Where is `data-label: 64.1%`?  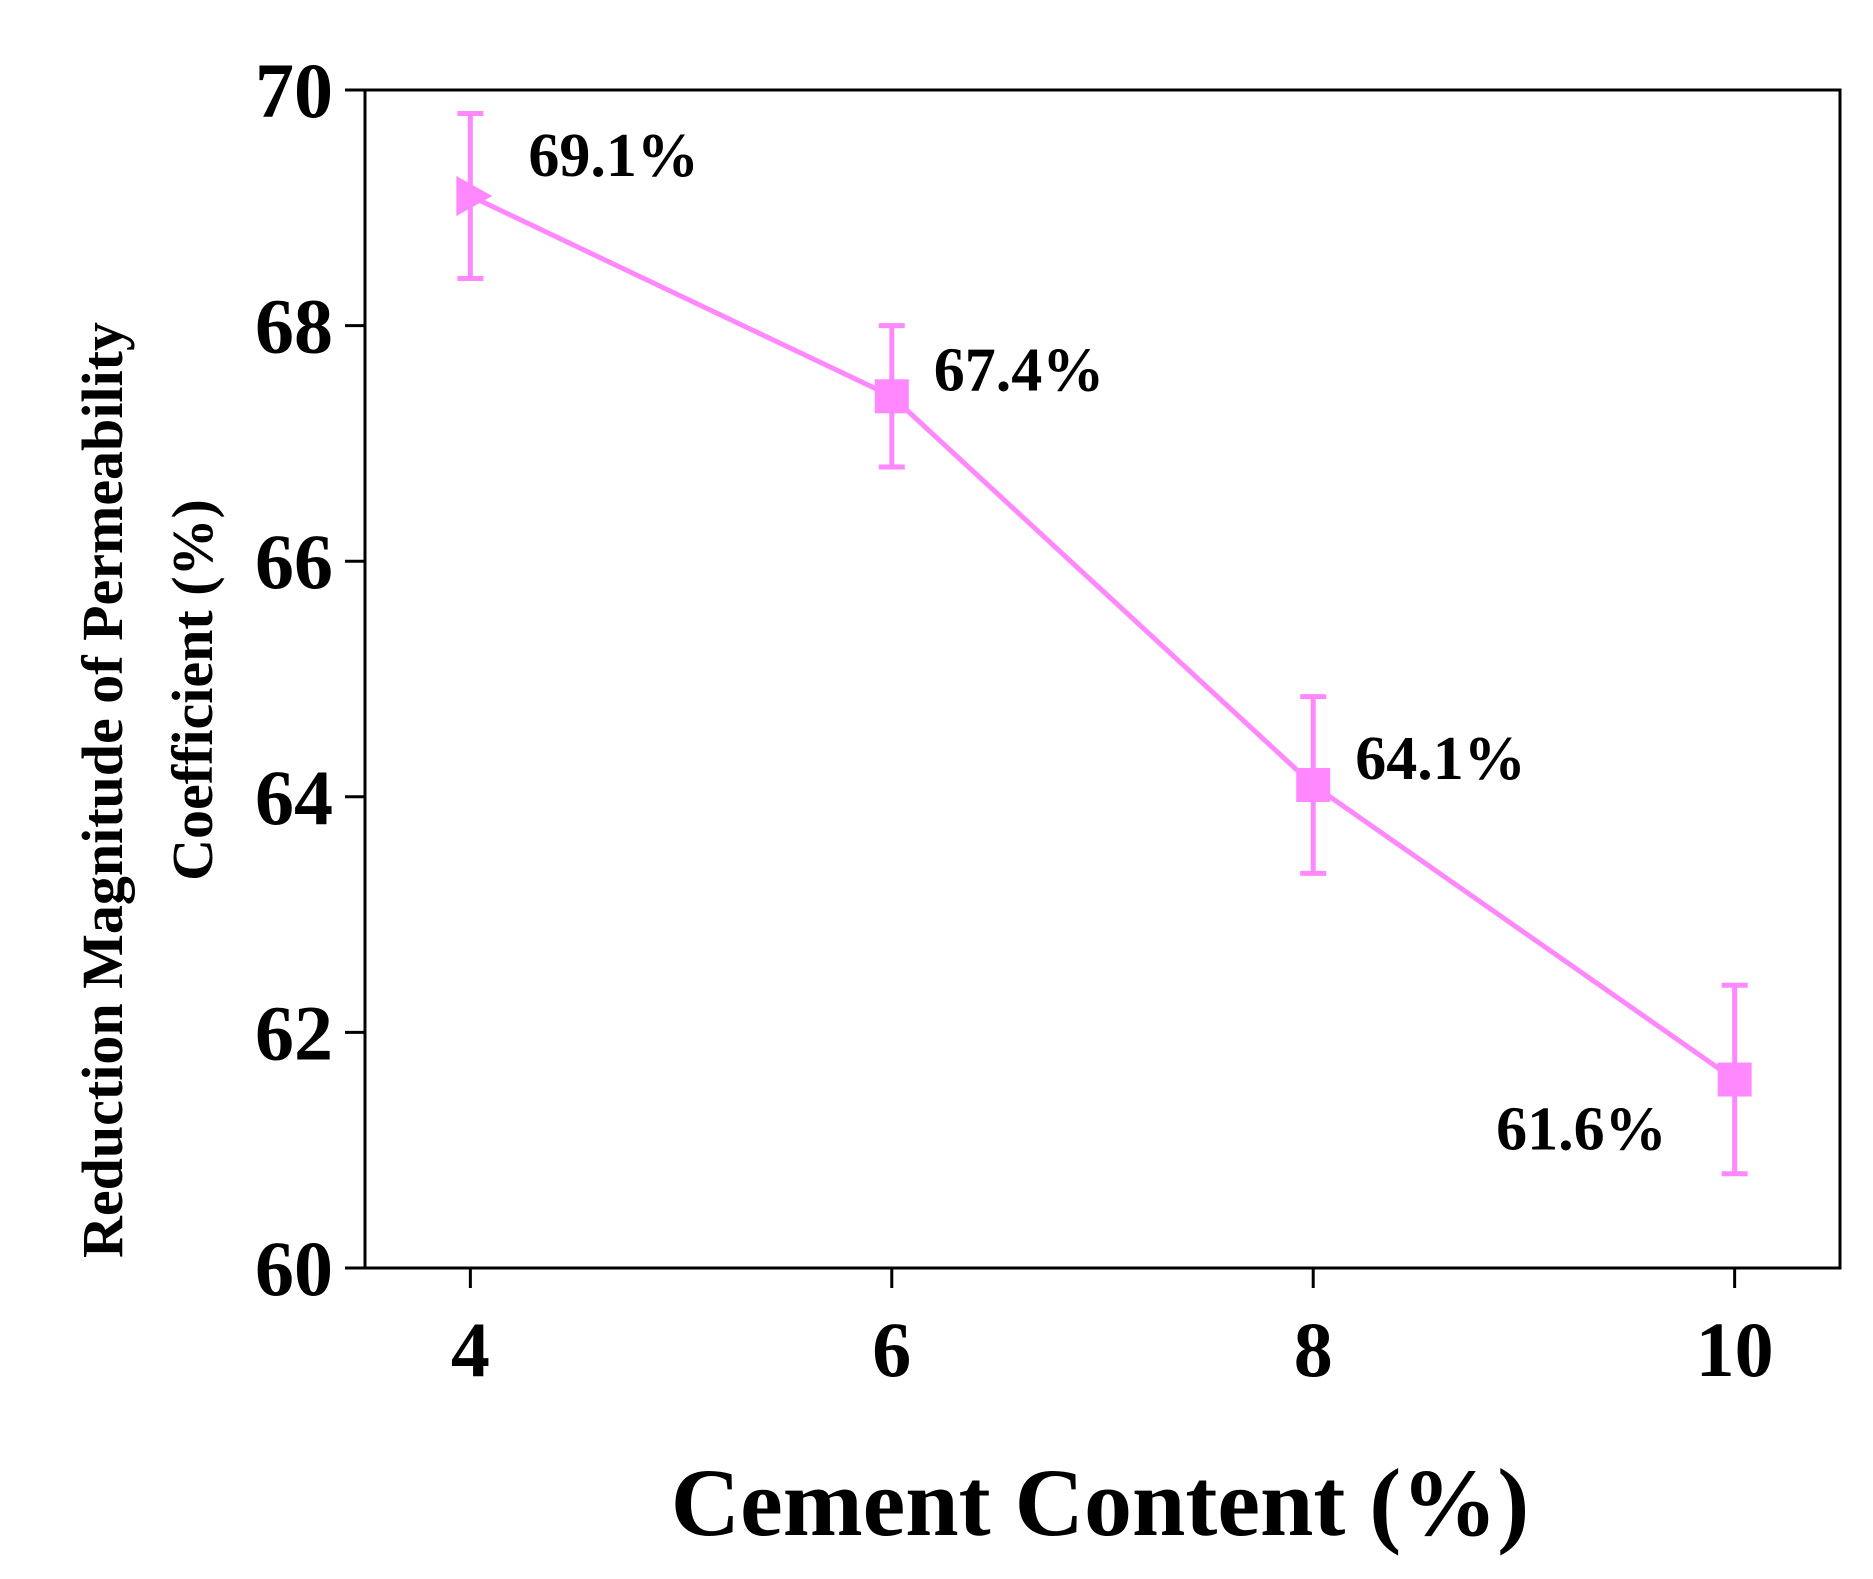
data-label: 64.1% is located at coordinates (1440, 759).